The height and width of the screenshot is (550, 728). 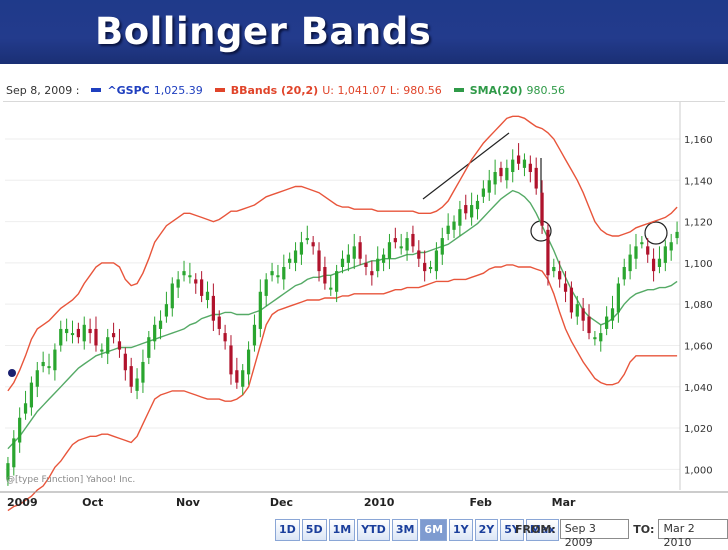 I want to click on x-tick-label: Feb, so click(x=481, y=502).